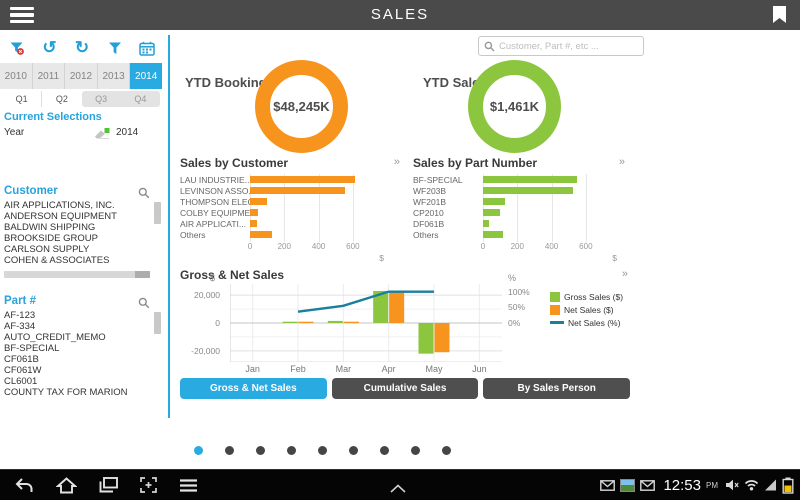  Describe the element at coordinates (55, 337) in the screenshot. I see `part-list-item: AUTO_CREDIT_MEMO` at that location.